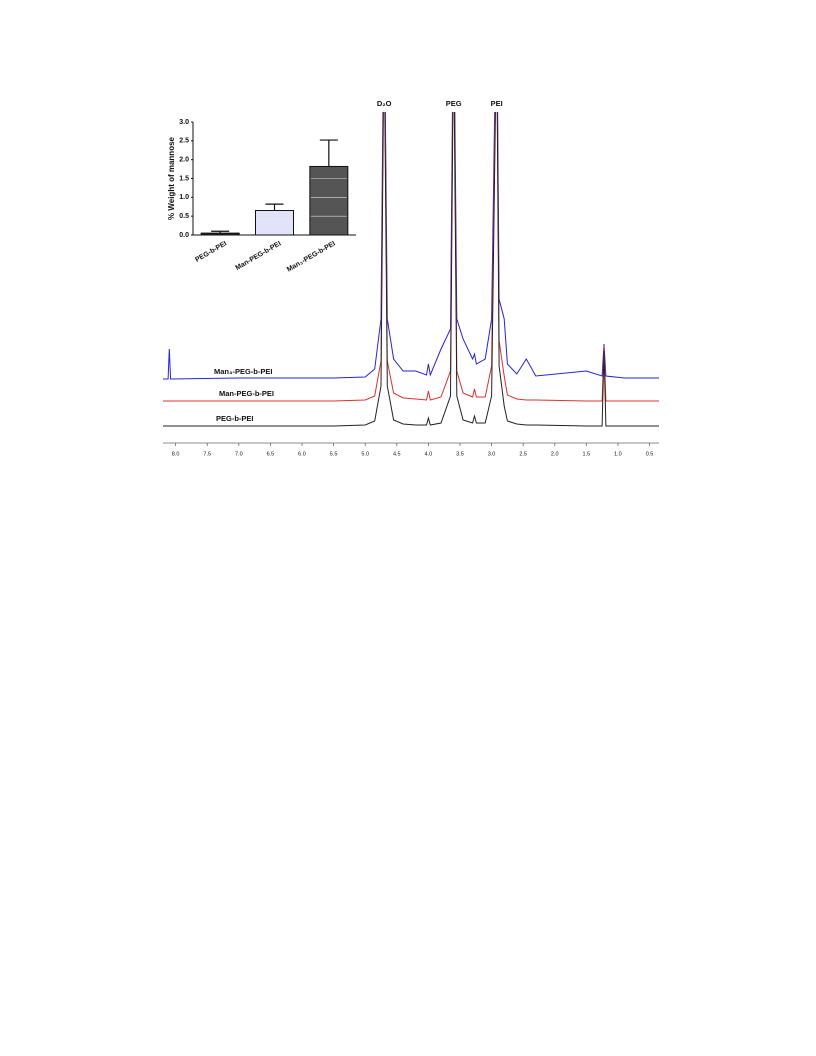 Image resolution: width=816 pixels, height=1056 pixels. I want to click on y-tick-label: 0.5, so click(184, 216).